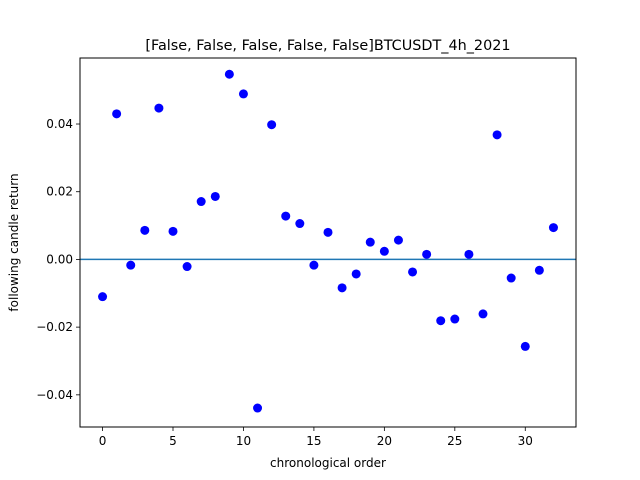  I want to click on y-tick-label: −0.02, so click(54, 327).